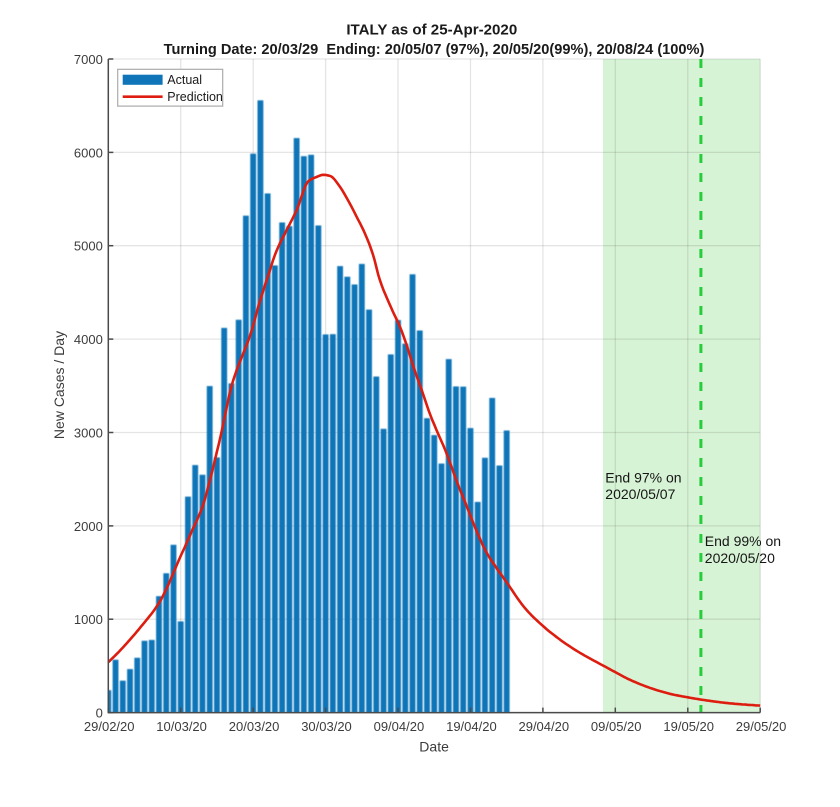 This screenshot has height=807, width=840. What do you see at coordinates (434, 747) in the screenshot?
I see `svg-text: Date` at bounding box center [434, 747].